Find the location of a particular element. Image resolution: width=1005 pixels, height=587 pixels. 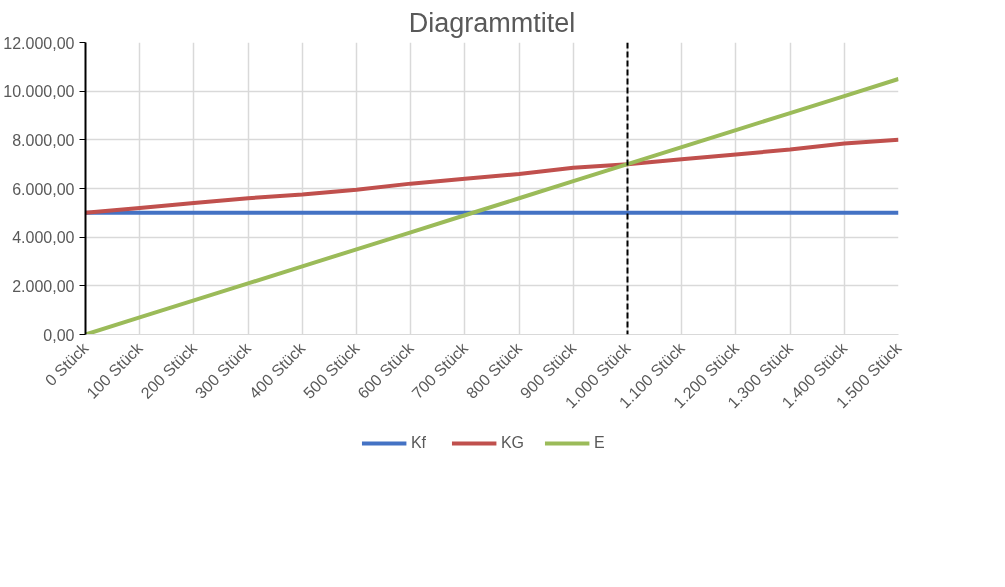

y-tick-label: 4.000,00 is located at coordinates (43, 238).